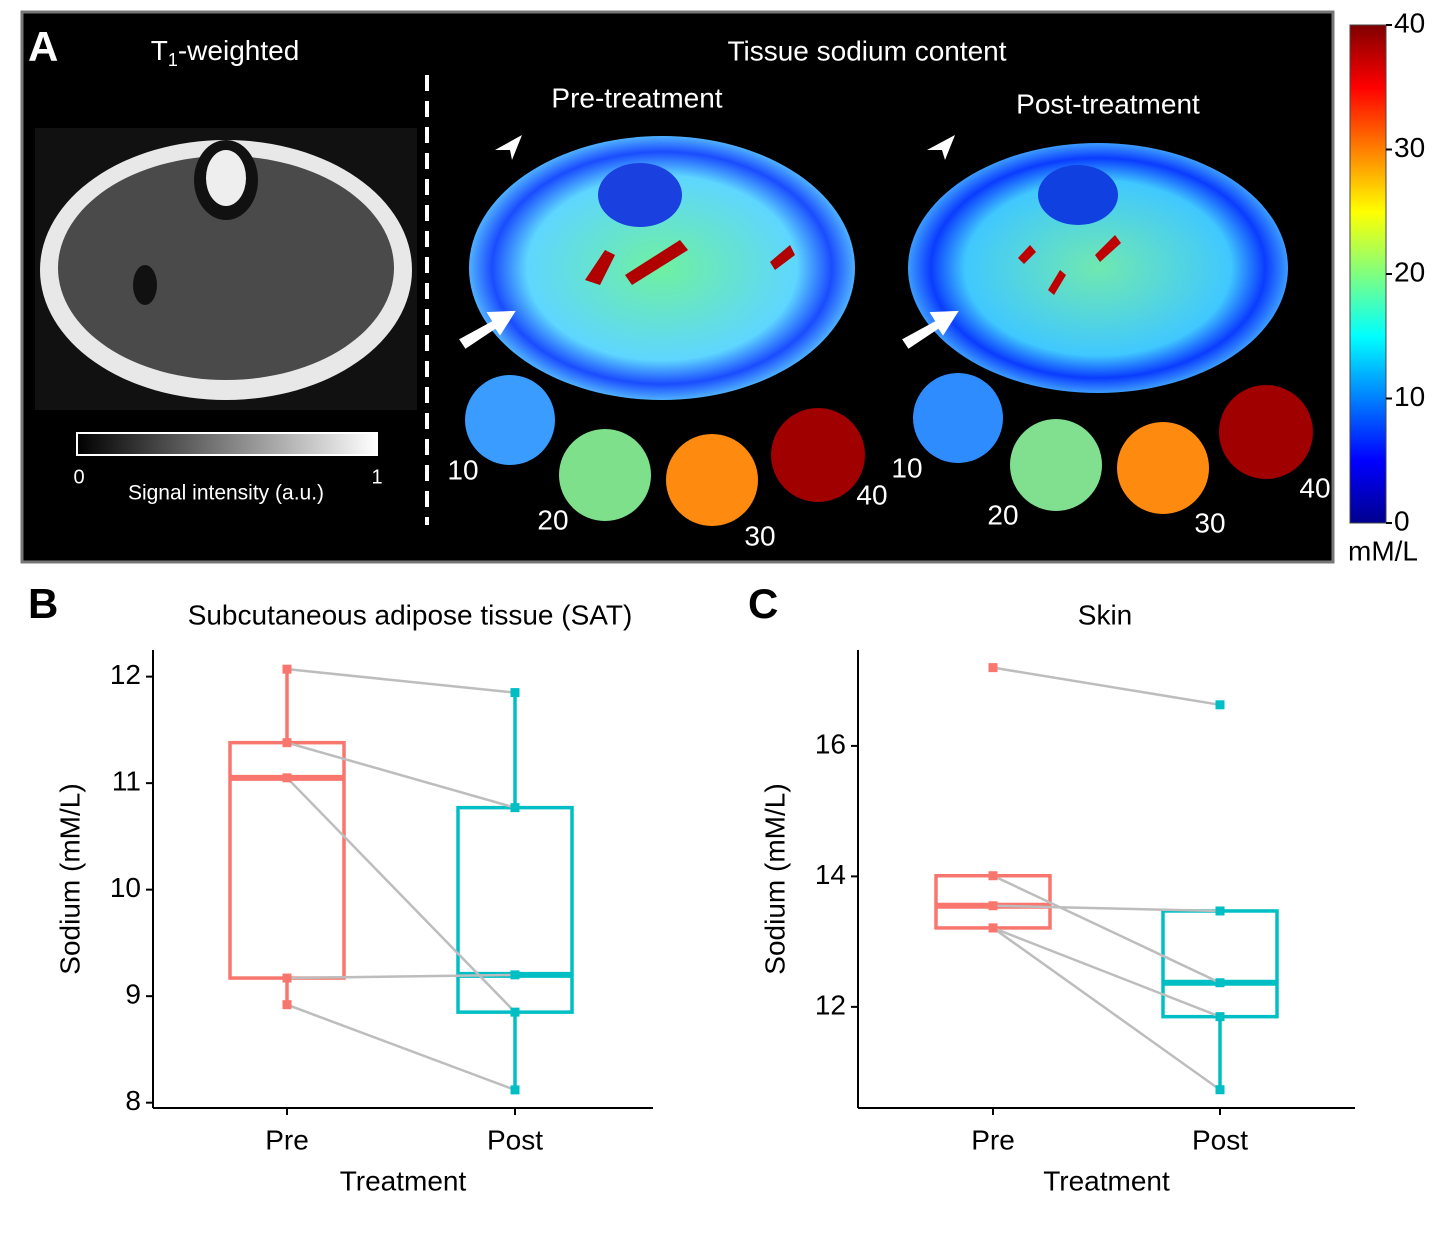 The height and width of the screenshot is (1243, 1435). I want to click on colorbar-tick-label: 20, so click(1409, 271).